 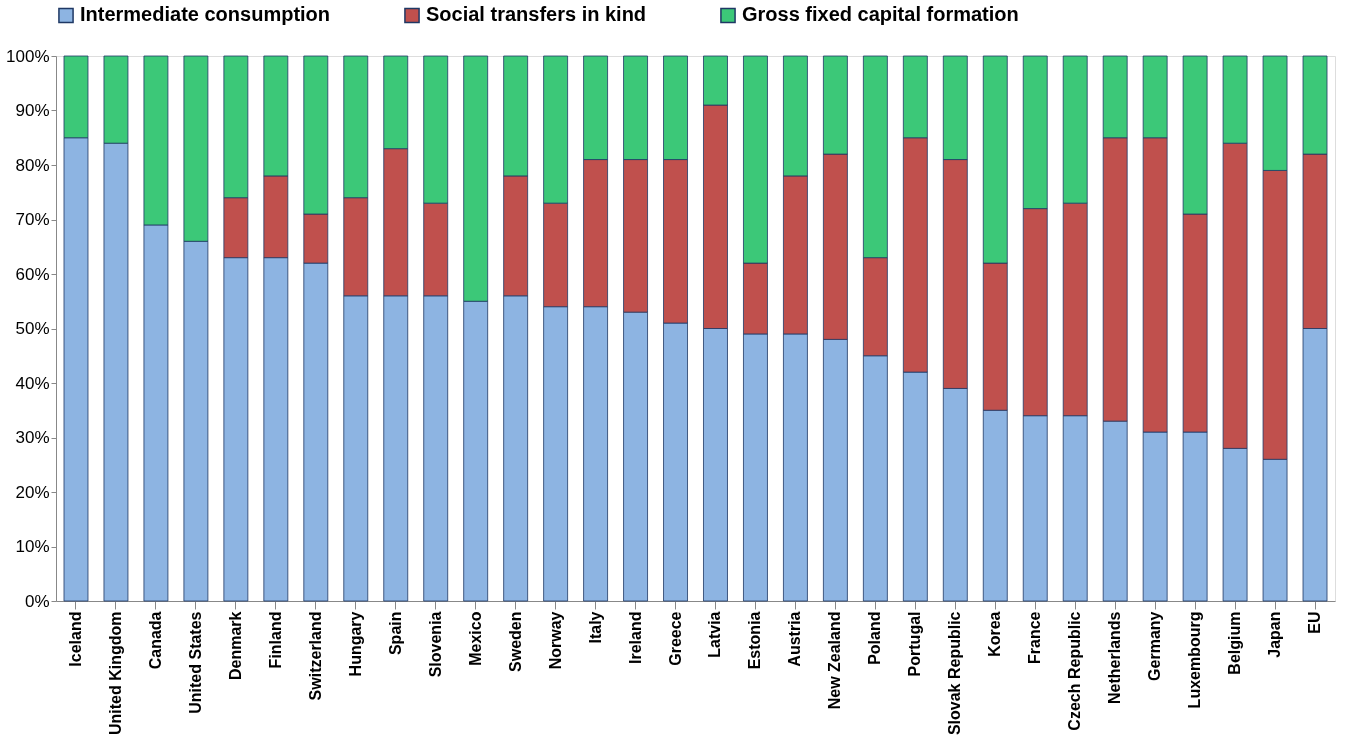 I want to click on x-tick-label: Sweden, so click(x=515, y=641).